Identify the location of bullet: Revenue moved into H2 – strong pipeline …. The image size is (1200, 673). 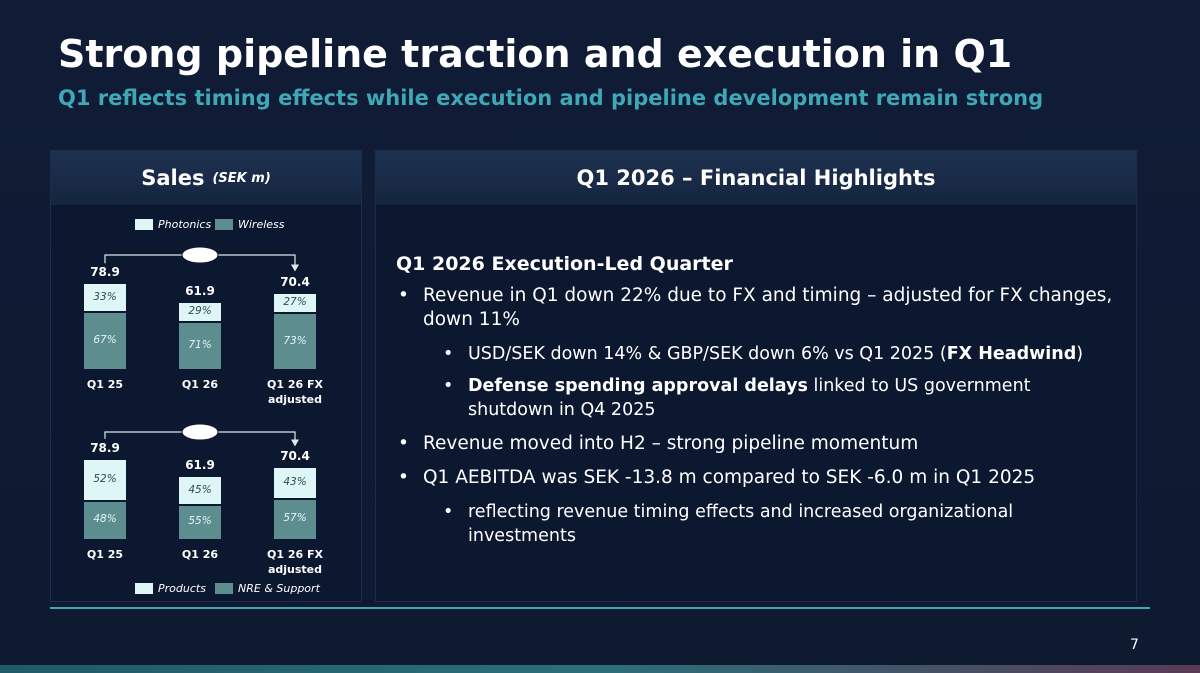
(757, 444).